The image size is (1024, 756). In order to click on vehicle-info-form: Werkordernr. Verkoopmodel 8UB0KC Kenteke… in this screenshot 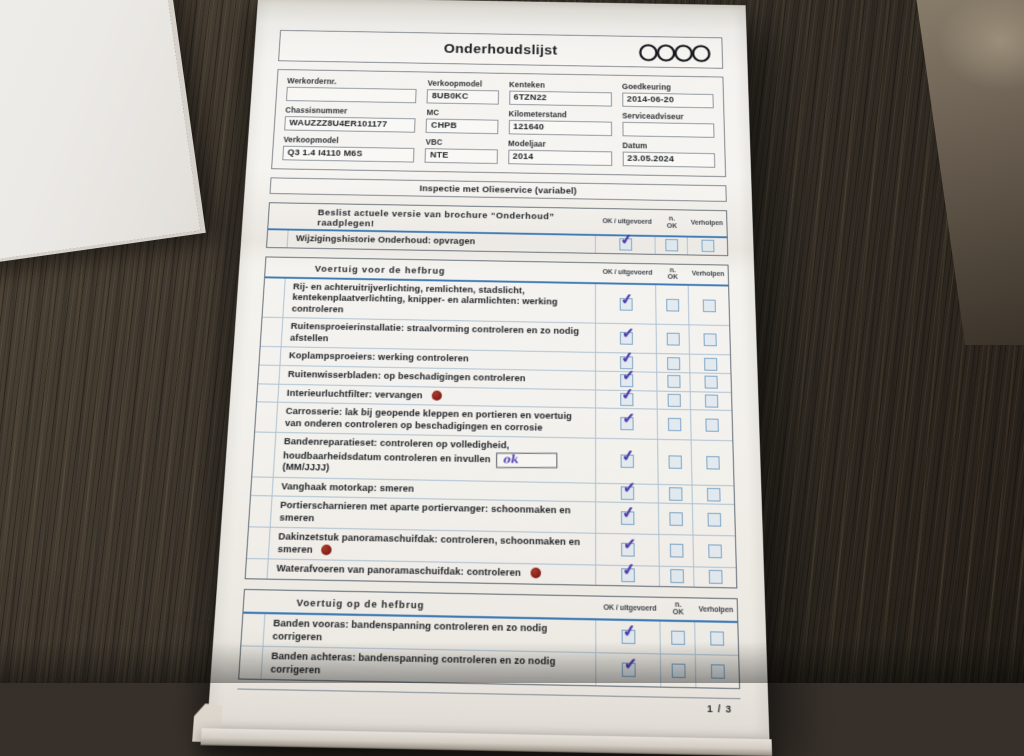, I will do `click(498, 123)`.